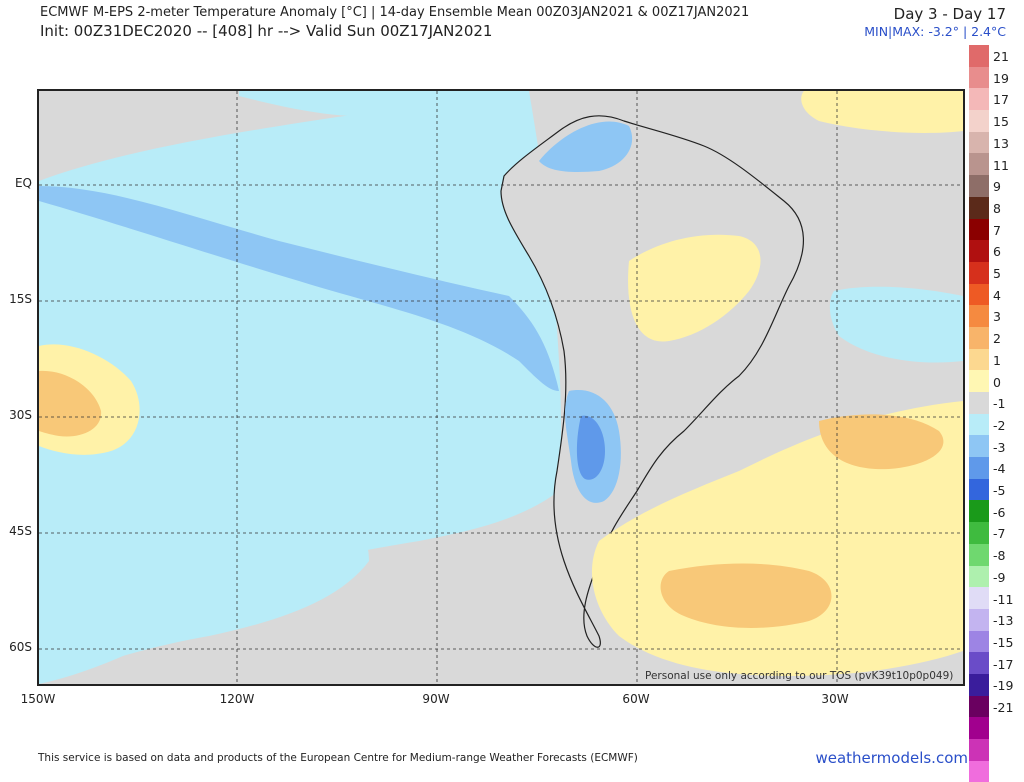 The image size is (1024, 782). What do you see at coordinates (999, 556) in the screenshot?
I see `legend-label: -8` at bounding box center [999, 556].